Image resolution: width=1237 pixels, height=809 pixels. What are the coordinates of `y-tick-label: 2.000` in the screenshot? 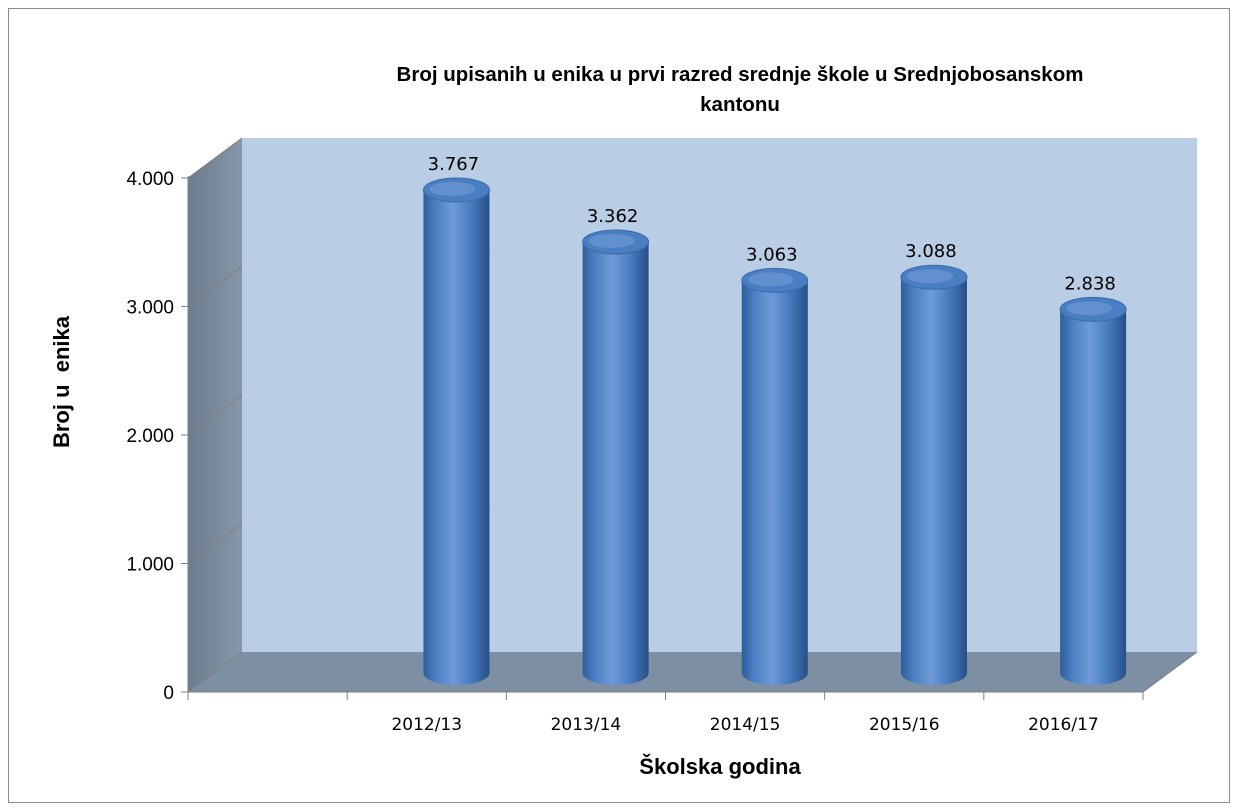 It's located at (150, 436).